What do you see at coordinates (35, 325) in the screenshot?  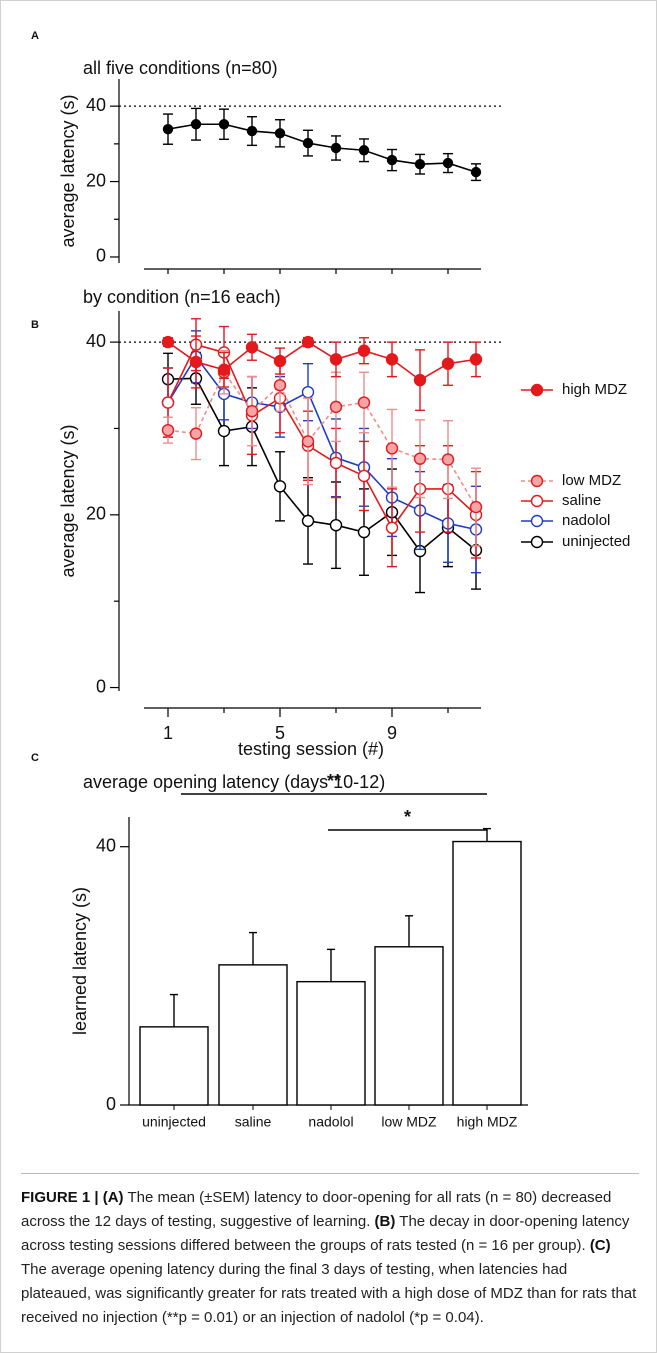 I see `panel-label: B` at bounding box center [35, 325].